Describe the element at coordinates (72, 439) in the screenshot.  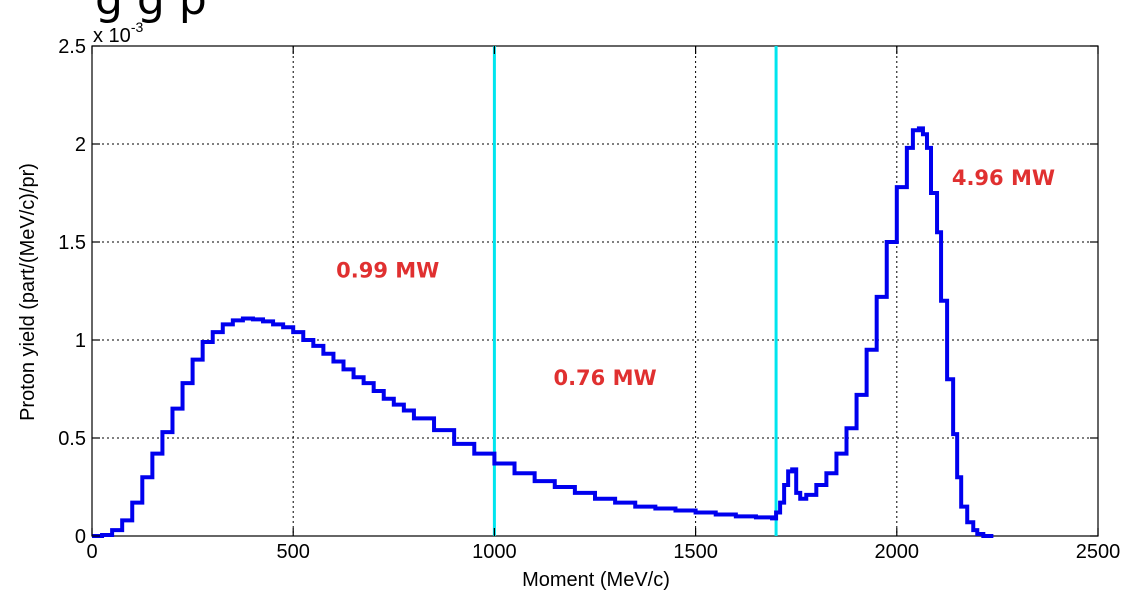
I see `y-tick-label: 0.5` at that location.